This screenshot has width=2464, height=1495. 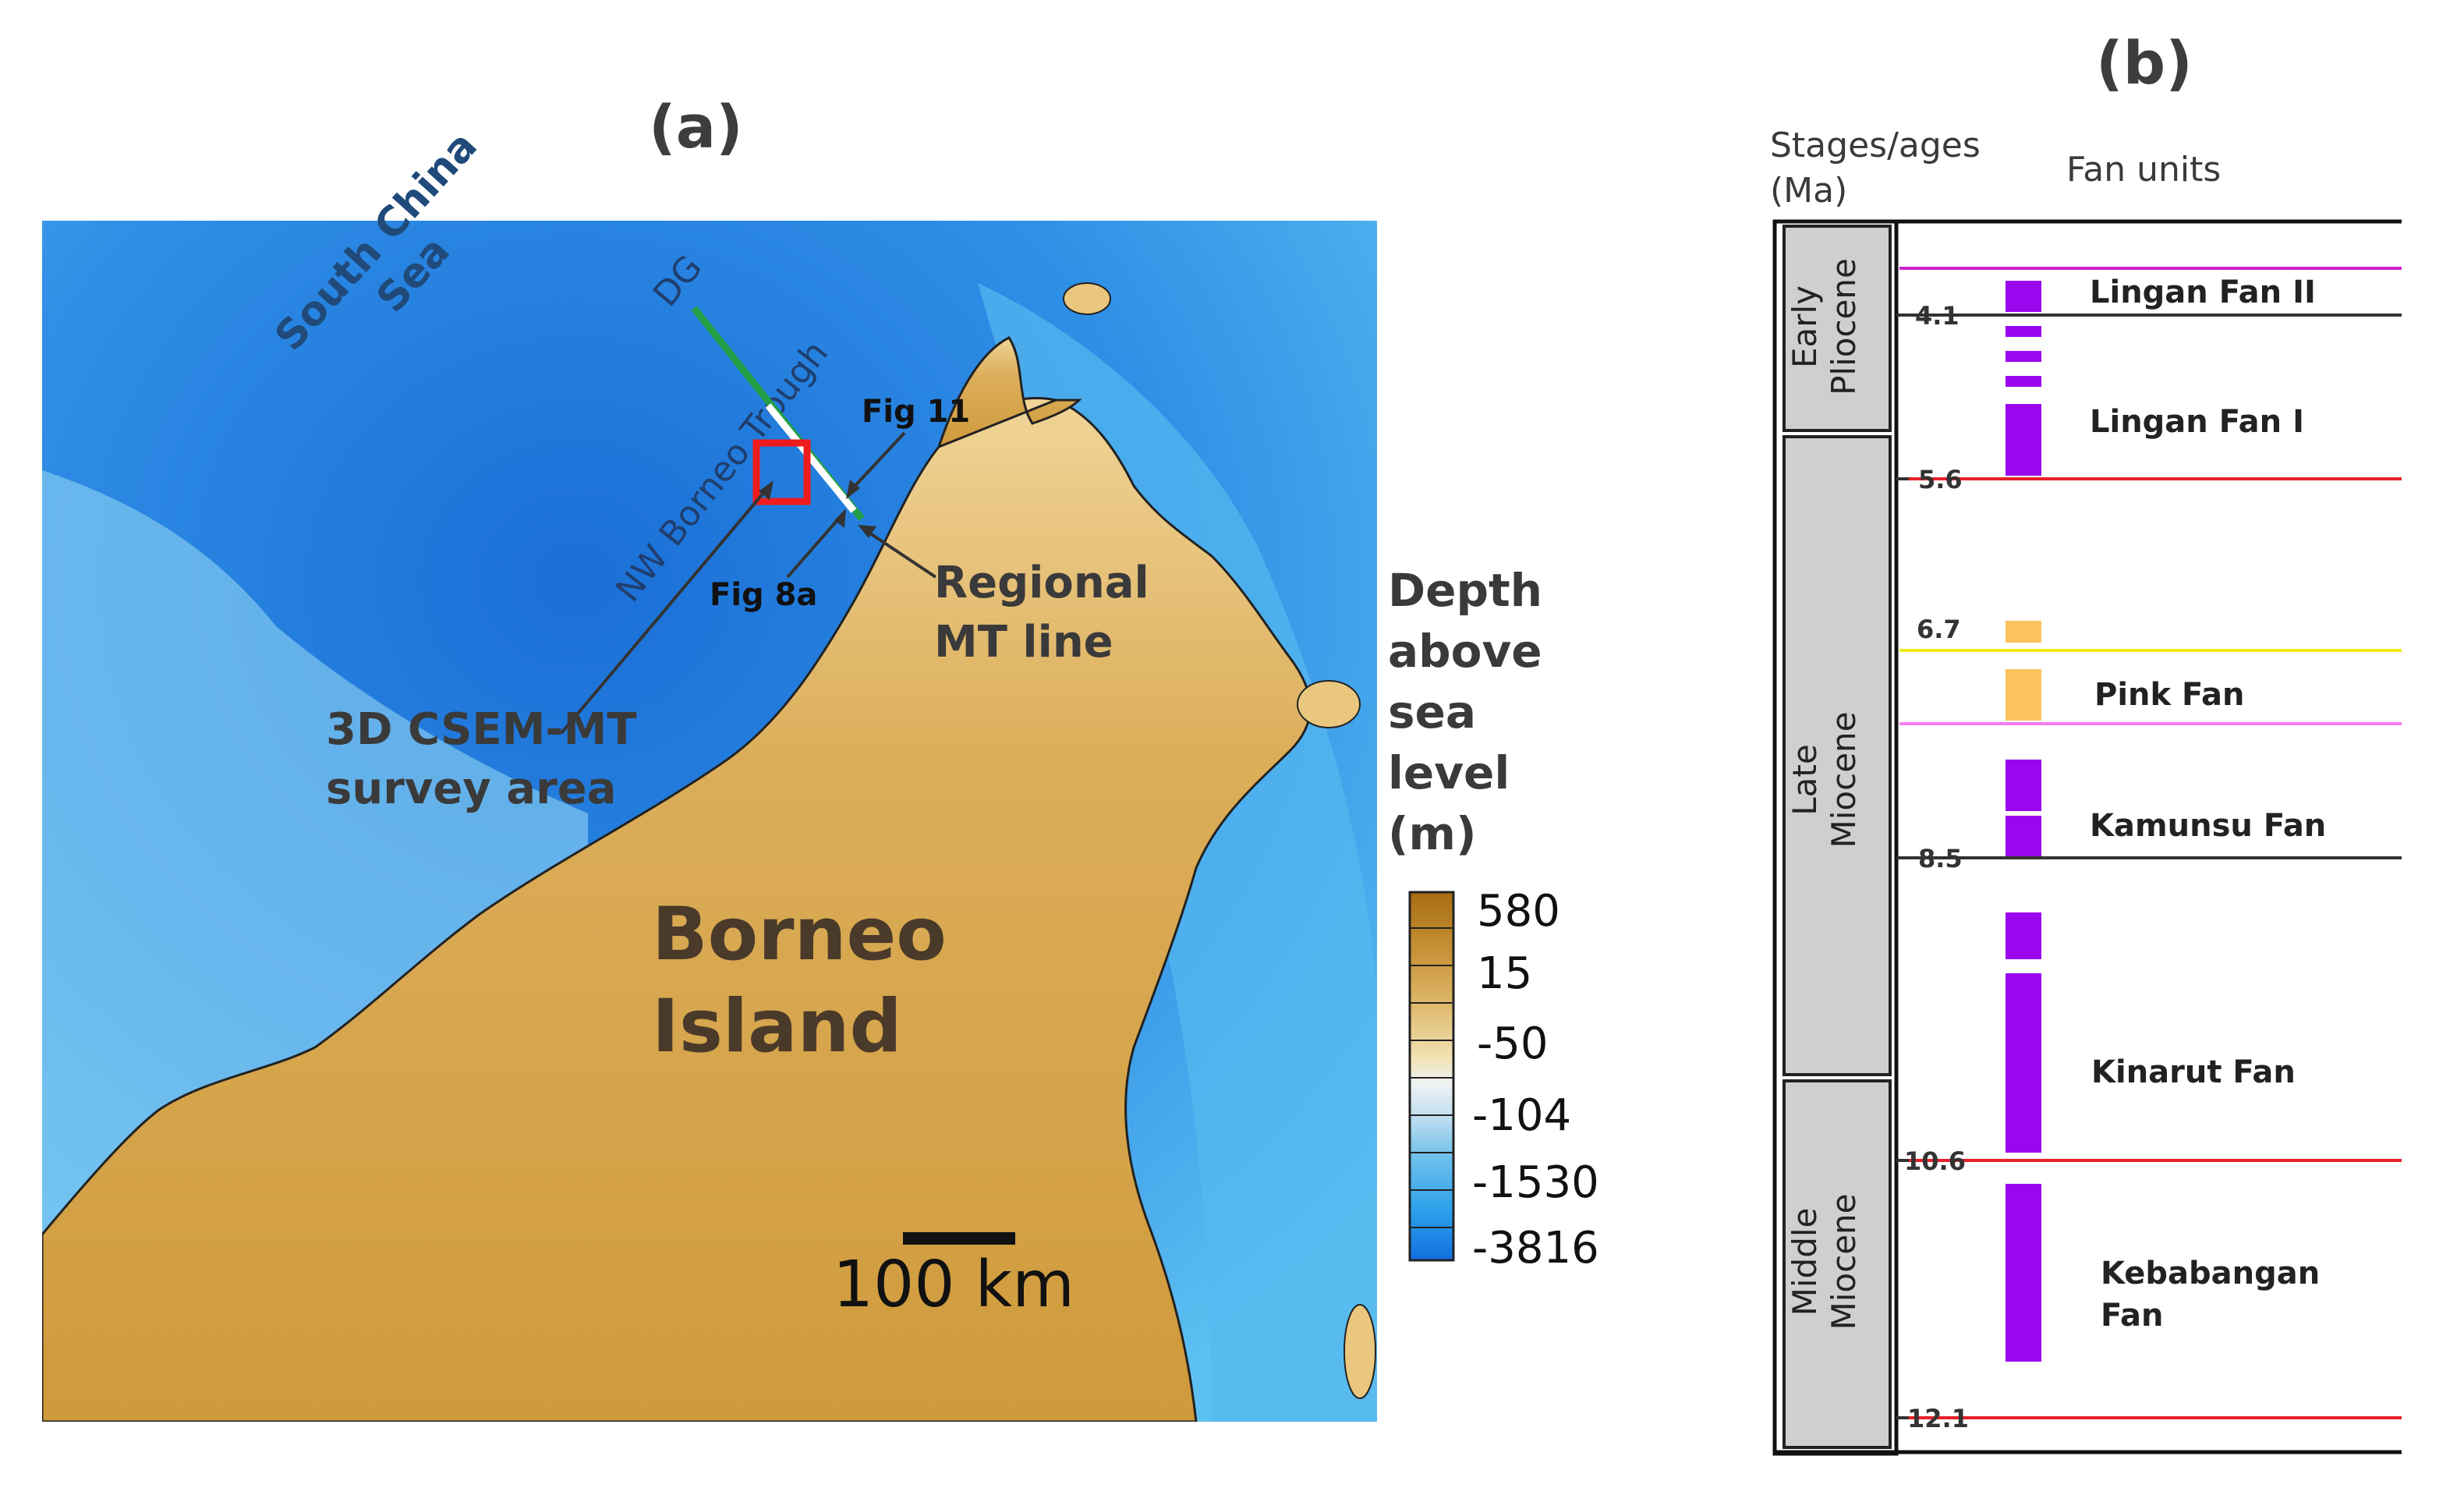 I want to click on depth-colorbar, so click(x=1431, y=1076).